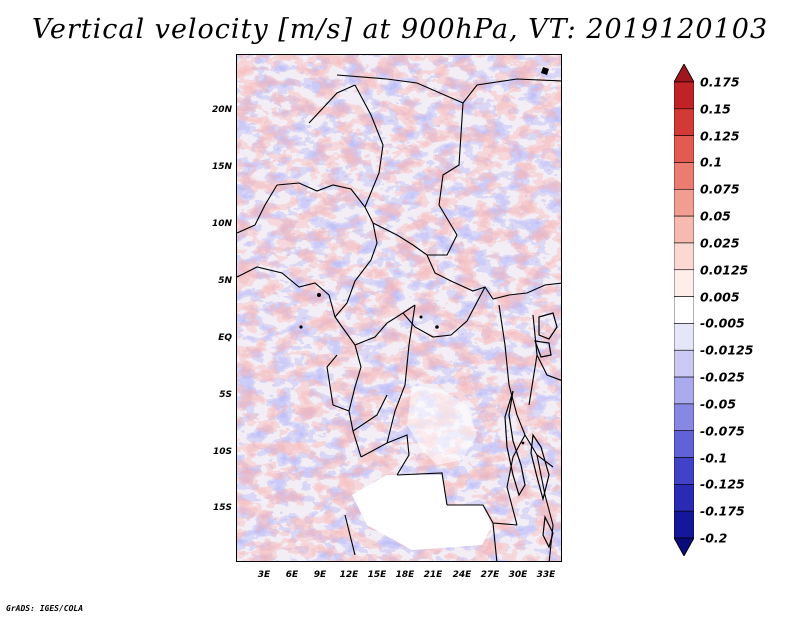  I want to click on colorbar-label: -0.2, so click(714, 538).